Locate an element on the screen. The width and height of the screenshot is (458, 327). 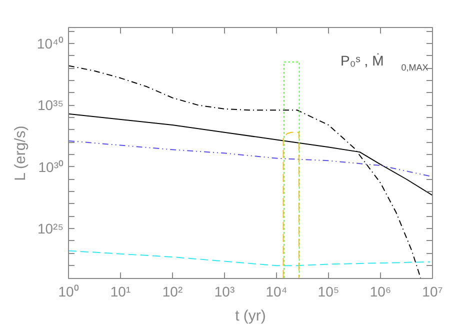
x-tick-label: 10⁵ is located at coordinates (329, 292).